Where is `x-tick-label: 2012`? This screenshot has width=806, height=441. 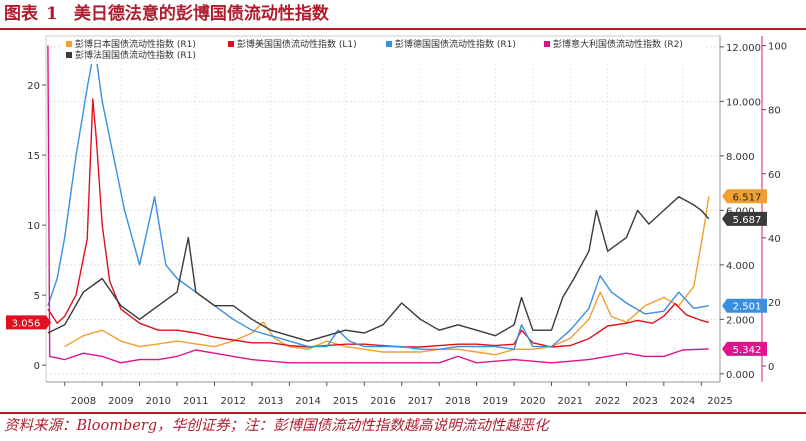 x-tick-label: 2012 is located at coordinates (232, 401).